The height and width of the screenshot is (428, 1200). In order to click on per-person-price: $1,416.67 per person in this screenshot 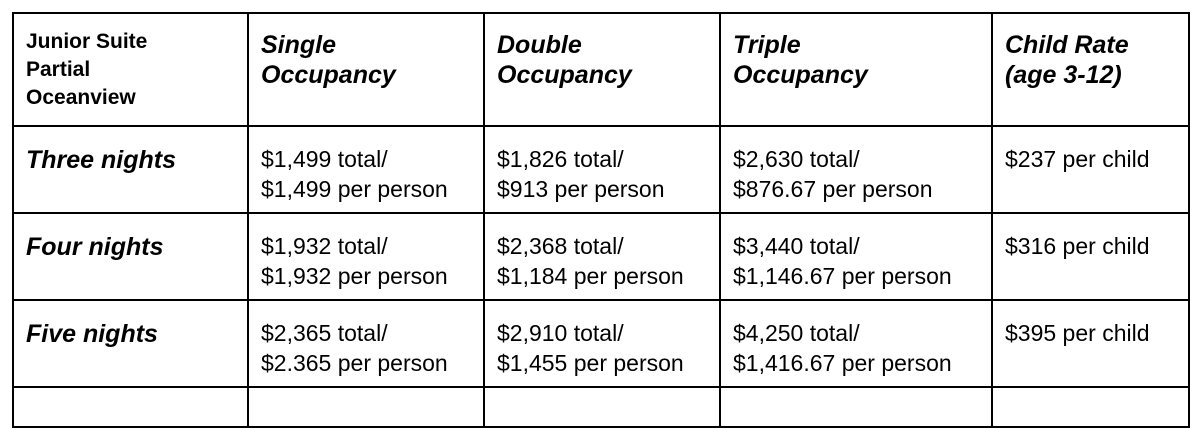, I will do `click(842, 363)`.